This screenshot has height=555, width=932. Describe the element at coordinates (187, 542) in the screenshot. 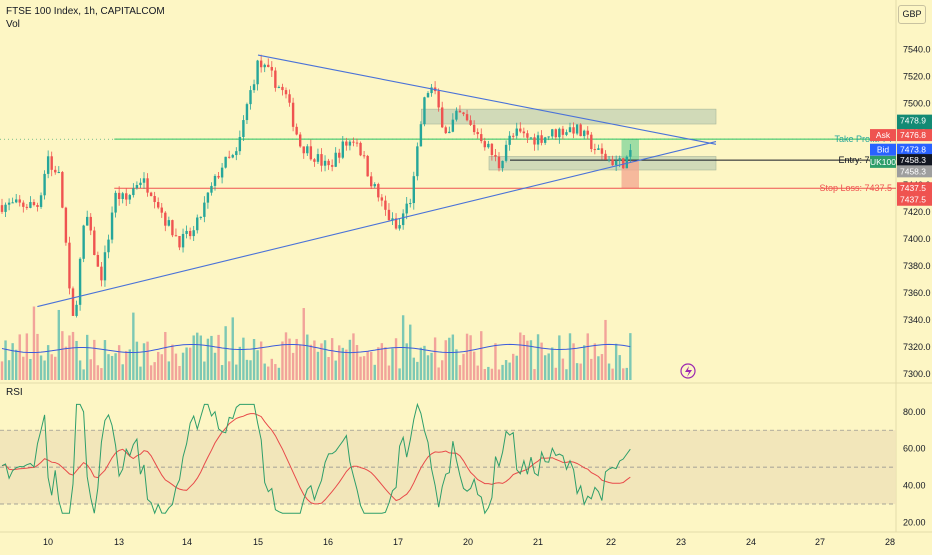

I see `time-tick: 14` at that location.